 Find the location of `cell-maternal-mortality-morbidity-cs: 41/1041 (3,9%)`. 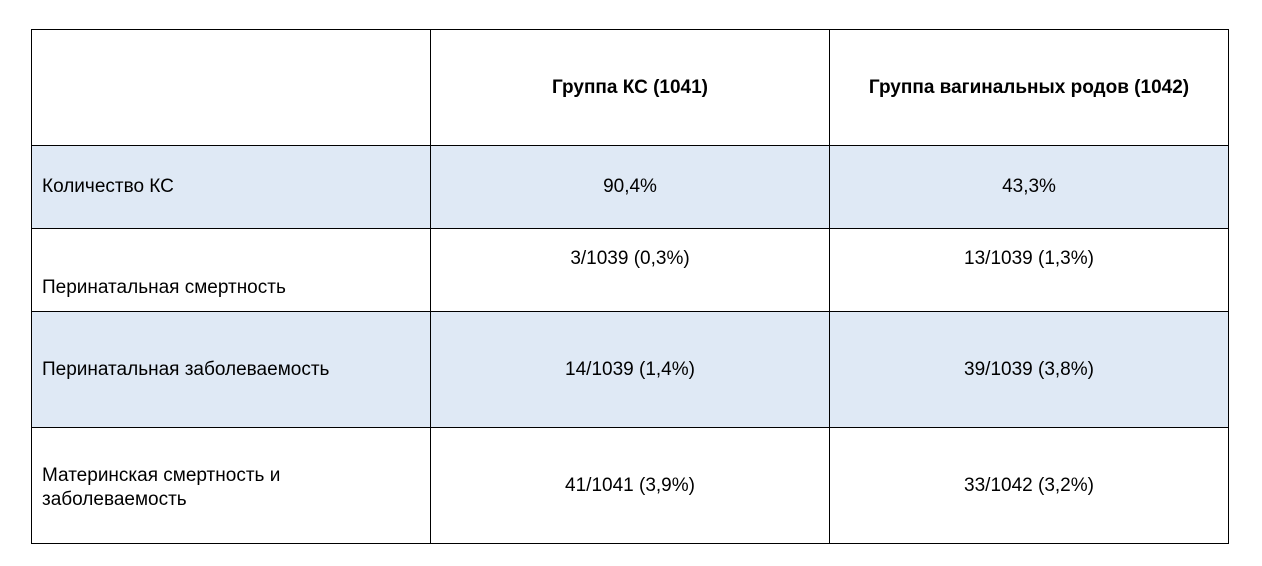

cell-maternal-mortality-morbidity-cs: 41/1041 (3,9%) is located at coordinates (630, 485).